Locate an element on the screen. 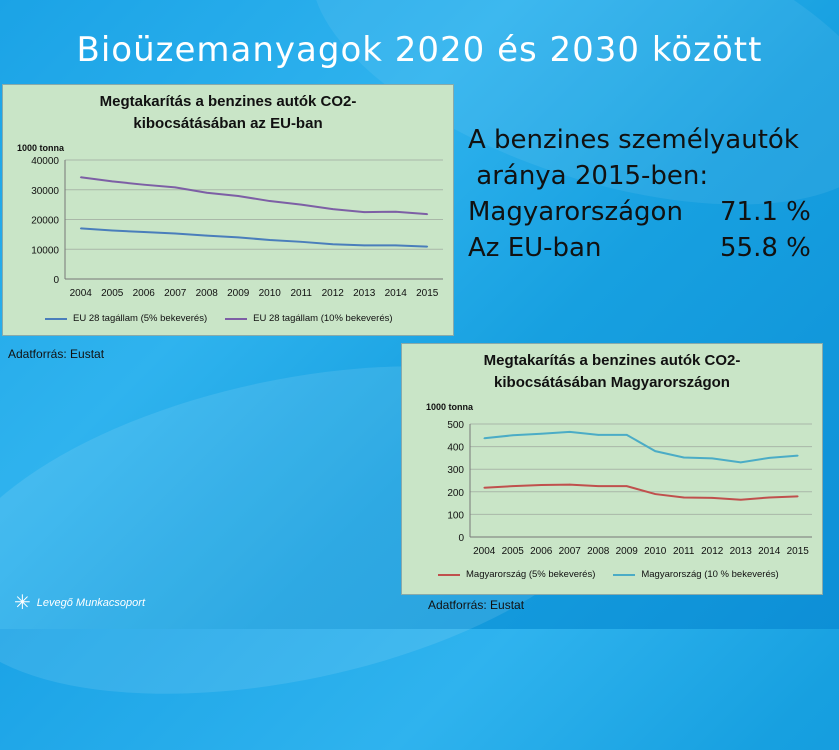 The width and height of the screenshot is (839, 750). info-label: Magyarországon is located at coordinates (575, 212).